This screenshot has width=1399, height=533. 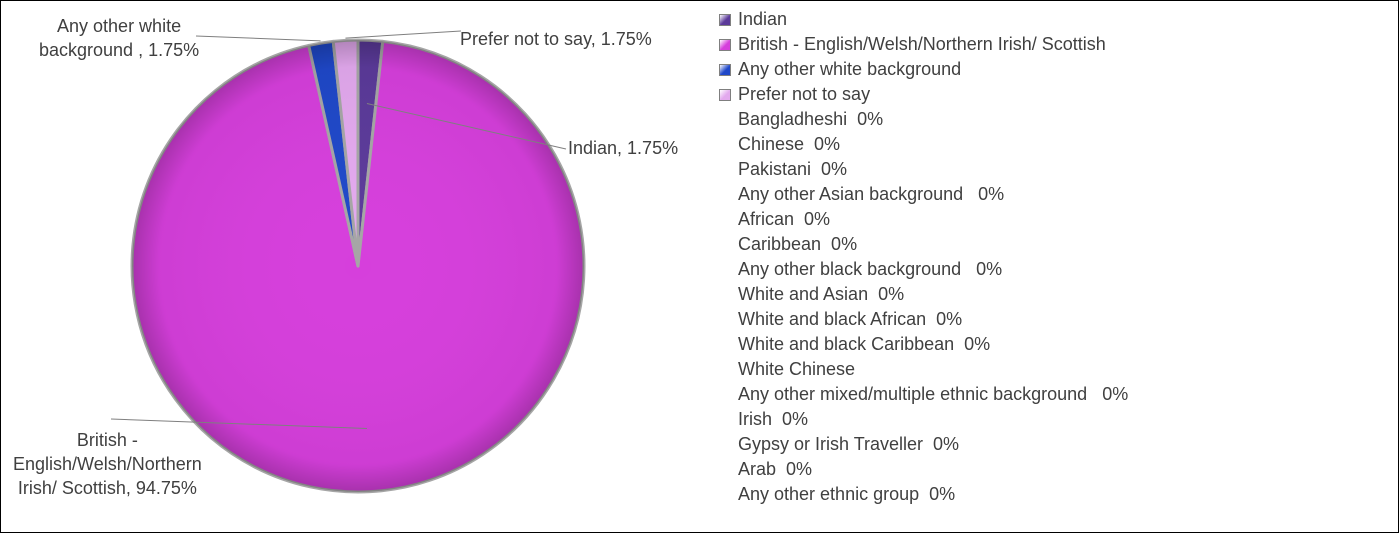 I want to click on legend-entry: Caribbean 0%, so click(x=923, y=244).